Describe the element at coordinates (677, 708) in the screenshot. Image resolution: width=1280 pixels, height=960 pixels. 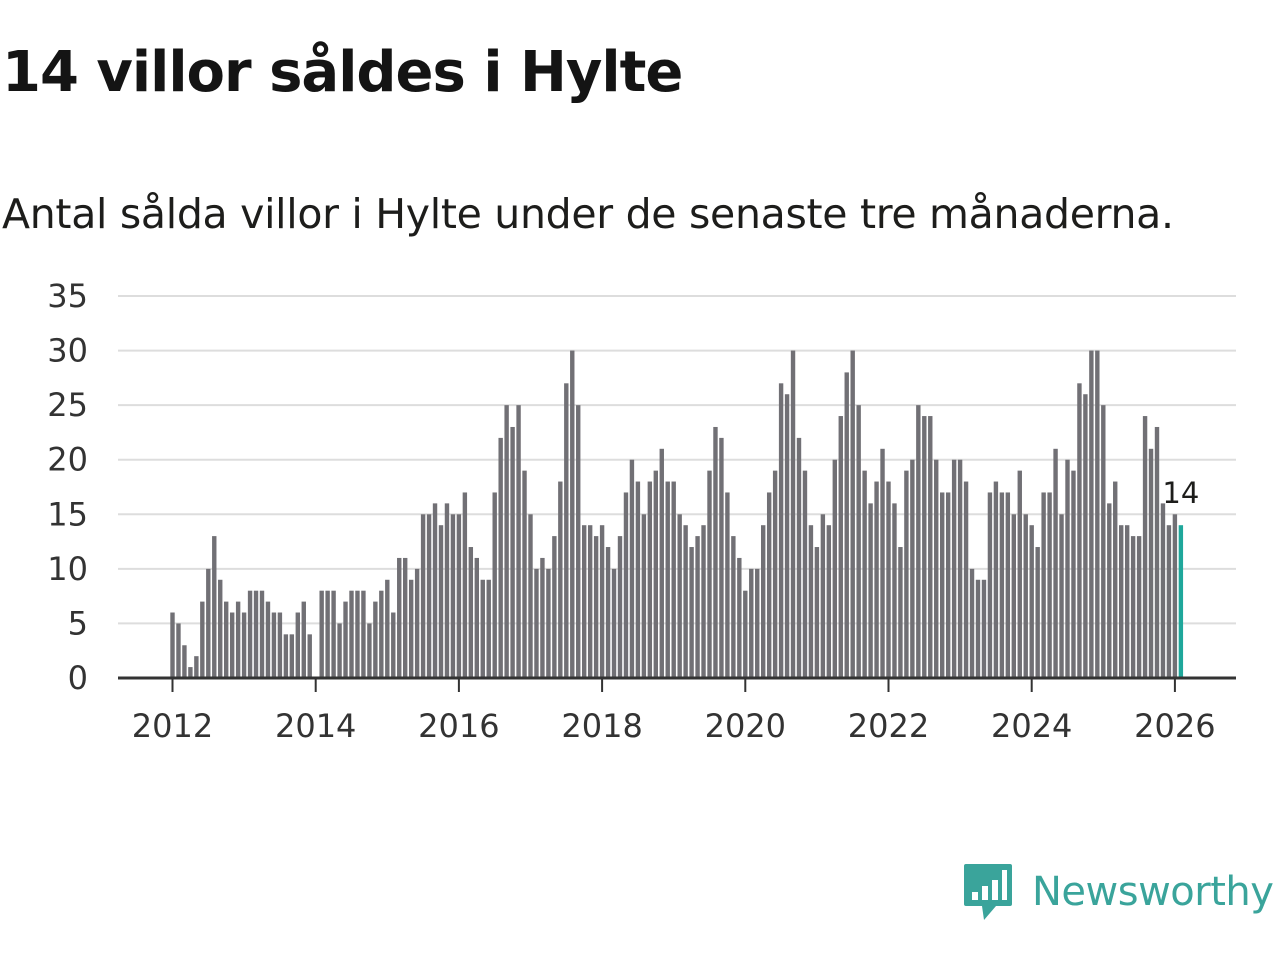
I see `x-axis-ticks: 2012 2014 2016 2018 2020 2022 2024 2026` at that location.